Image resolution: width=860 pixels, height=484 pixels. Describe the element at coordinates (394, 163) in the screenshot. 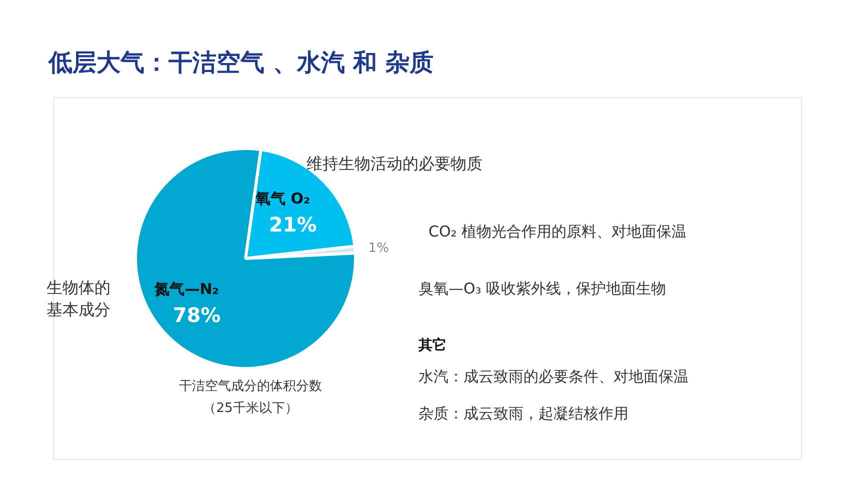

I see `text: 维持生物活动的必要物质` at that location.